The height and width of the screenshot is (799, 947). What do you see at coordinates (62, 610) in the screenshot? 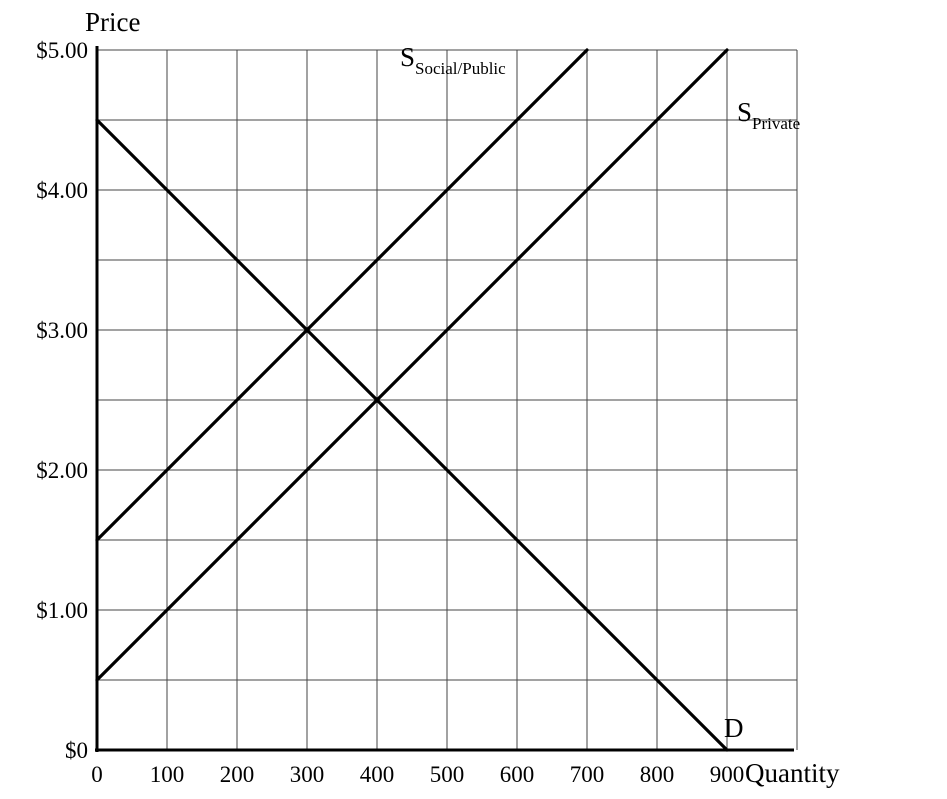
I see `y-tick-label: $1.00` at bounding box center [62, 610].